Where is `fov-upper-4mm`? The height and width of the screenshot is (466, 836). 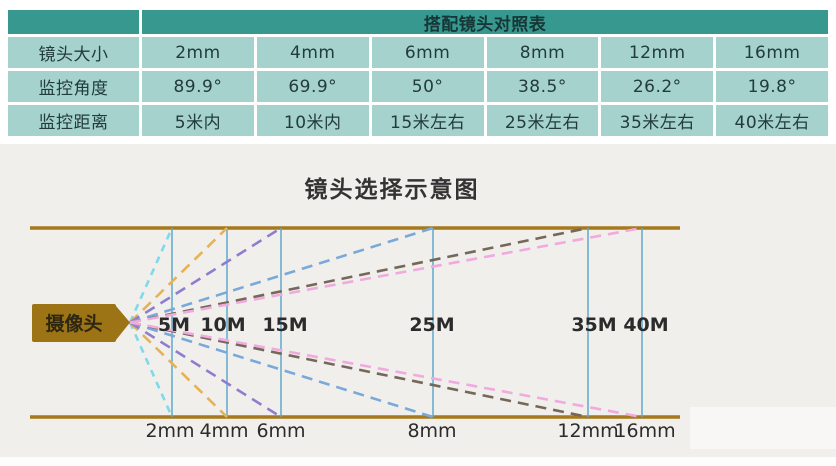
fov-upper-4mm is located at coordinates (178, 275).